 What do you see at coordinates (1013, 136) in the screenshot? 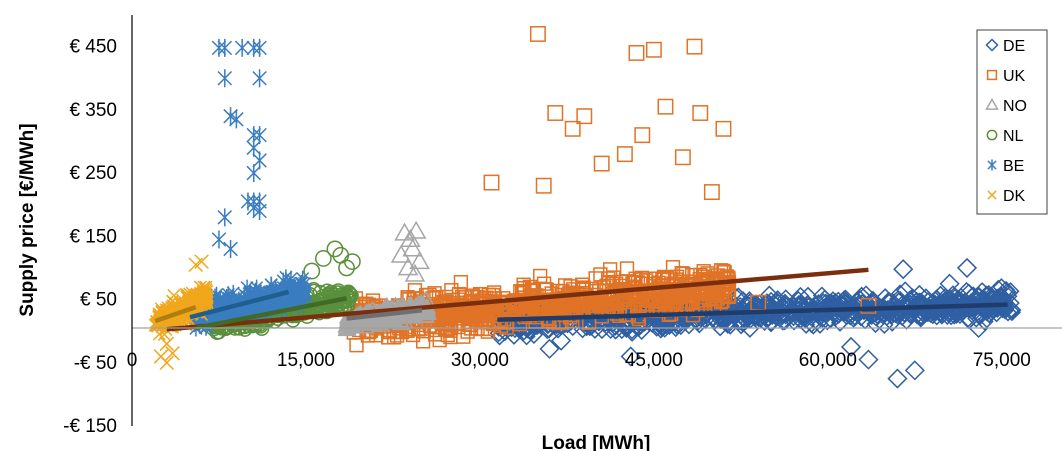
I see `legend-label-nl: NL` at bounding box center [1013, 136].